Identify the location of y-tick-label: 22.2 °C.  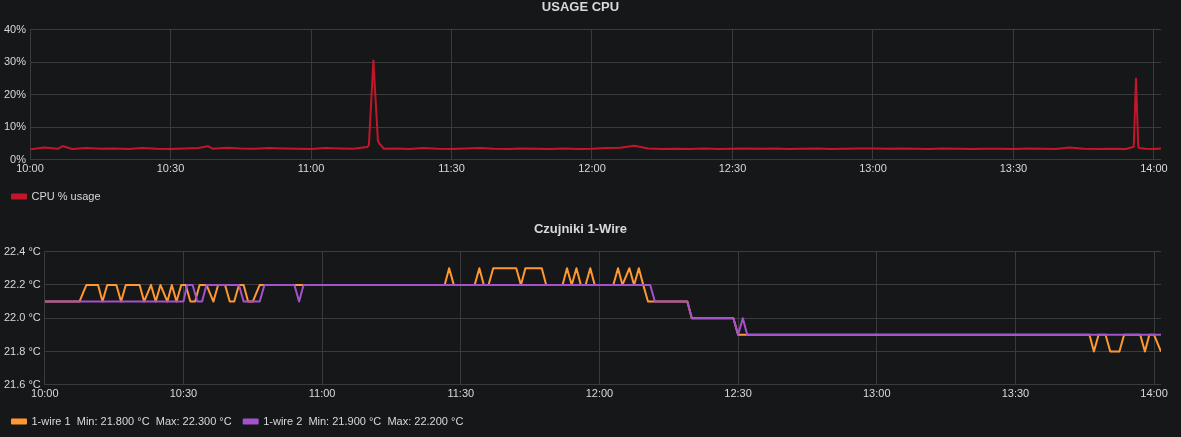
(22, 283).